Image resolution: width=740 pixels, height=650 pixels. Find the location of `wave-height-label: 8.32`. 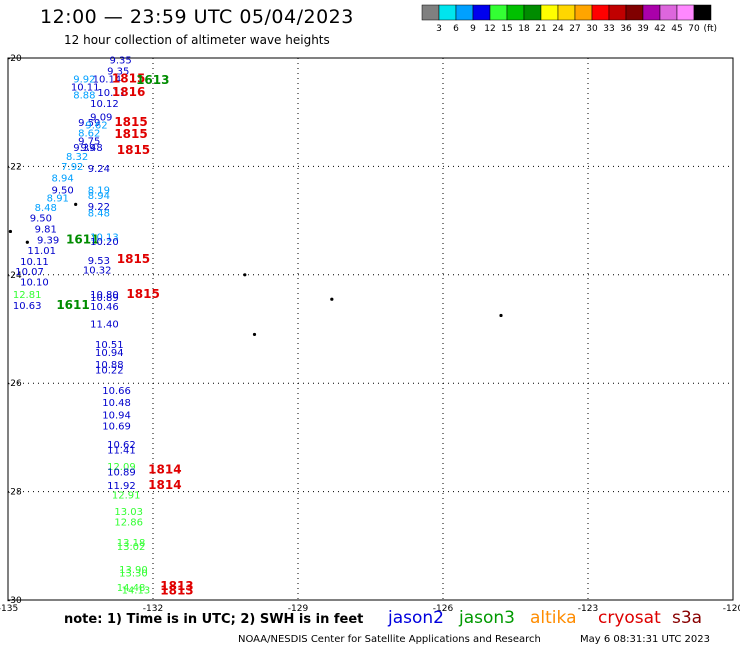

wave-height-label: 8.32 is located at coordinates (77, 157).